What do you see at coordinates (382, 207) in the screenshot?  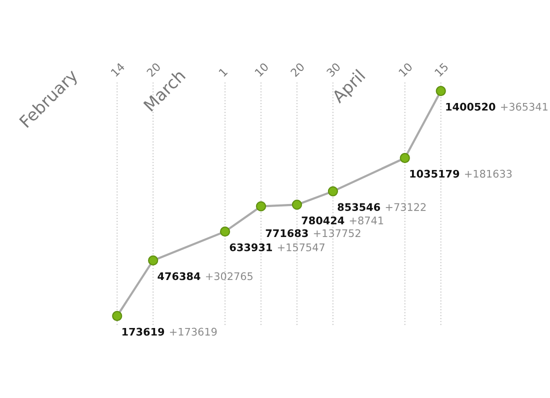 I see `data-label: 853546 +73122` at bounding box center [382, 207].